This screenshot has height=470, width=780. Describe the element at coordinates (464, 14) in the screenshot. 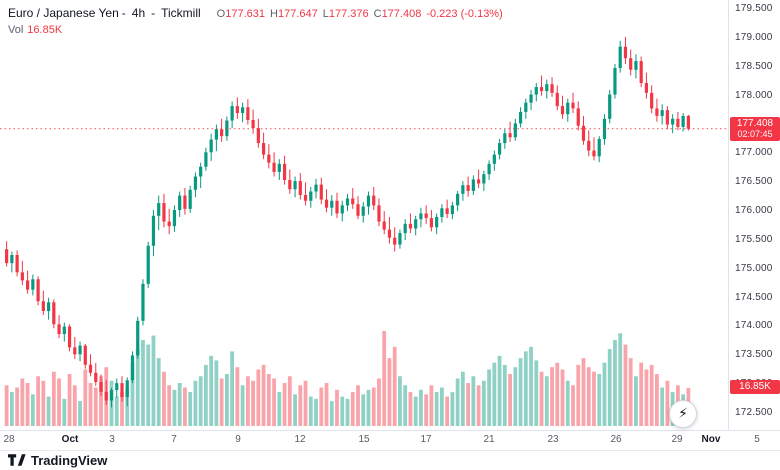

I see `change-value: -0.223 (-0.13%)` at that location.